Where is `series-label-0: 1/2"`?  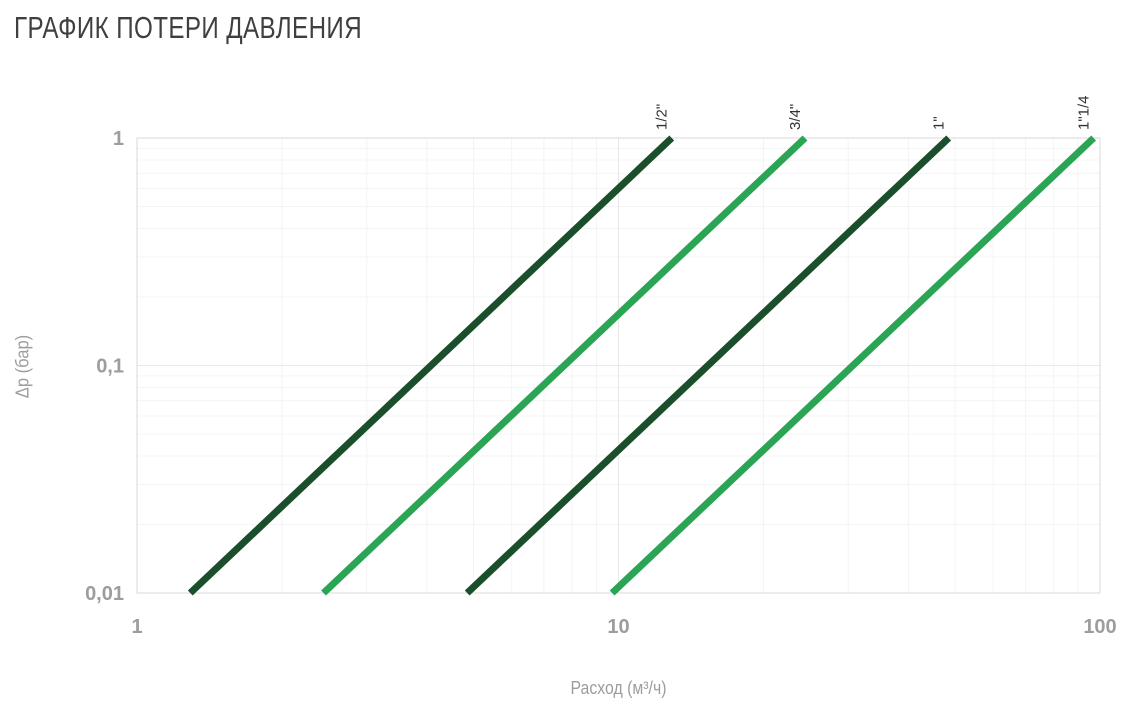
series-label-0: 1/2" is located at coordinates (662, 117).